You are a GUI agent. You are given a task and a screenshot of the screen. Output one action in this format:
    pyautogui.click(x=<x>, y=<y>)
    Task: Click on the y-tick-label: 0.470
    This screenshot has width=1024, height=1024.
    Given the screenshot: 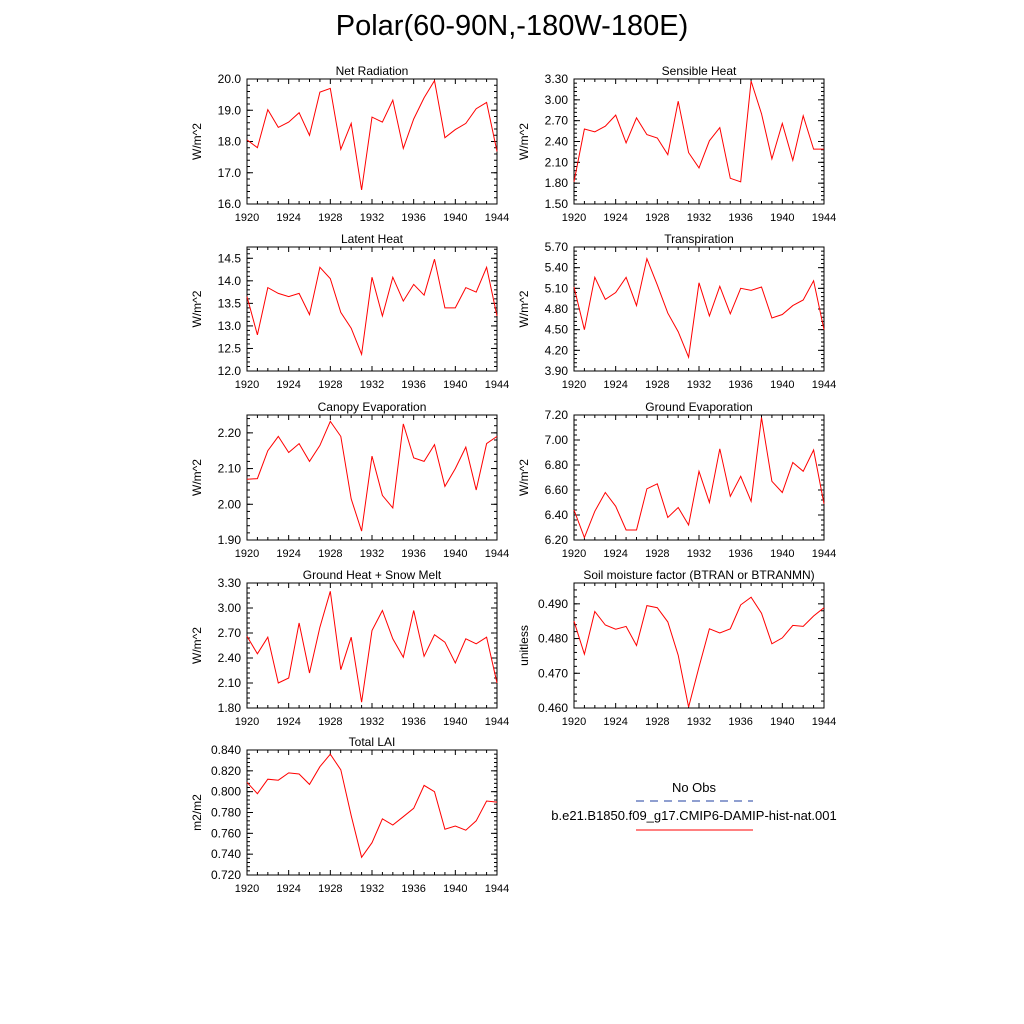 What is the action you would take?
    pyautogui.click(x=553, y=673)
    